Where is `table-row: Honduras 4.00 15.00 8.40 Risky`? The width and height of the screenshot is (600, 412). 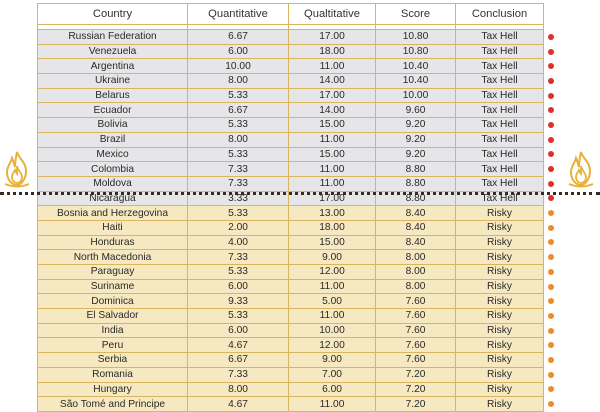 table-row: Honduras 4.00 15.00 8.40 Risky is located at coordinates (290, 242).